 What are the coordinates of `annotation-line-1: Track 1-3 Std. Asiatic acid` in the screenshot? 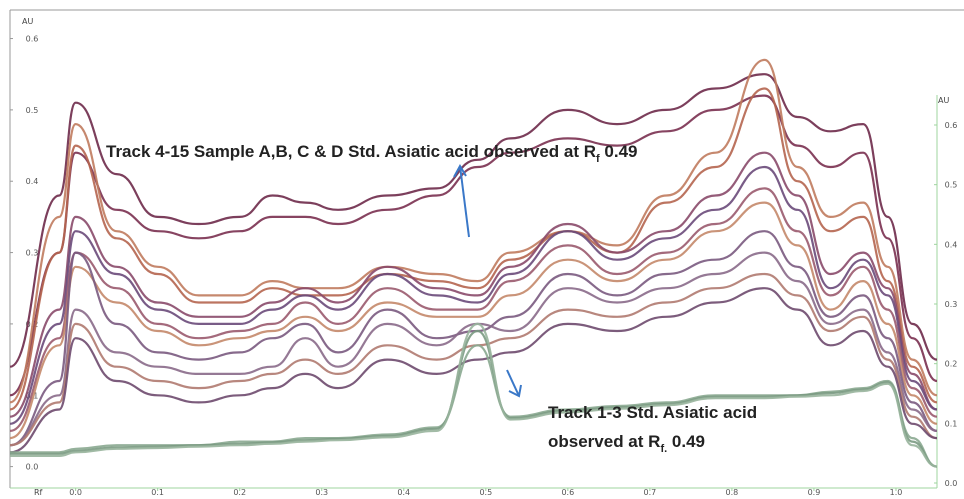 It's located at (652, 412).